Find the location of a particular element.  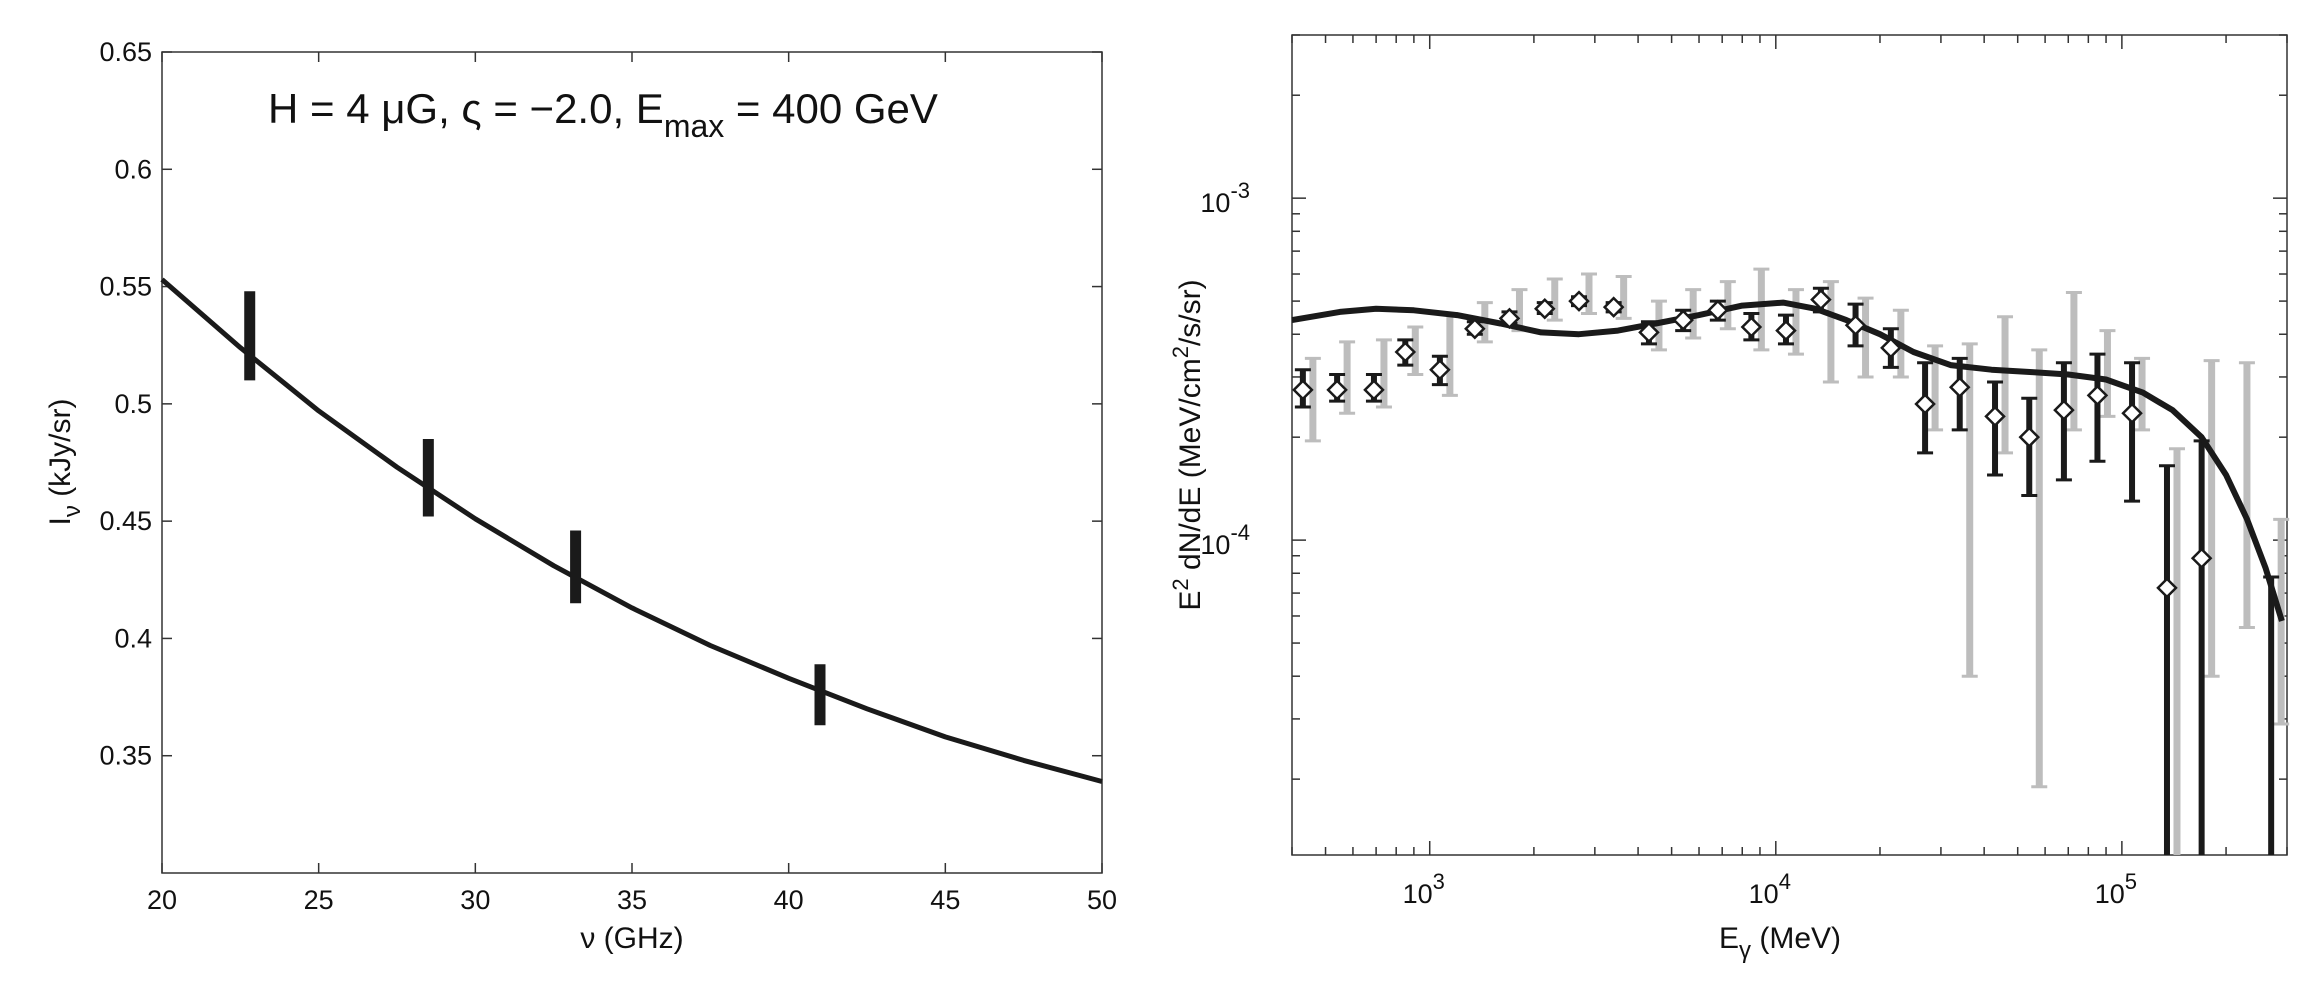

gamma-y-axis-label: E2 dN/dE (MeV/cm2/s/sr) is located at coordinates (1187, 444).